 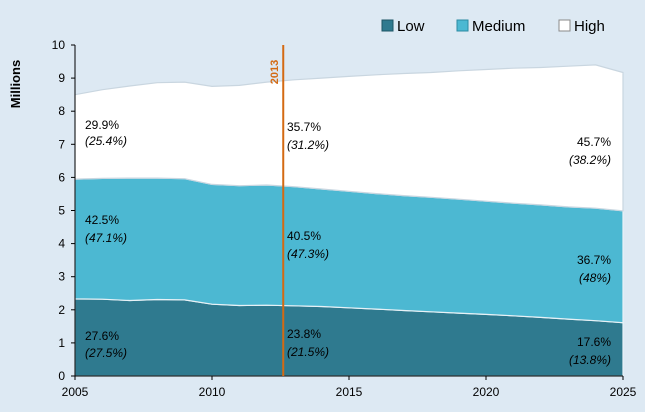 I want to click on label-2025-medium: 36.7%, so click(x=594, y=260).